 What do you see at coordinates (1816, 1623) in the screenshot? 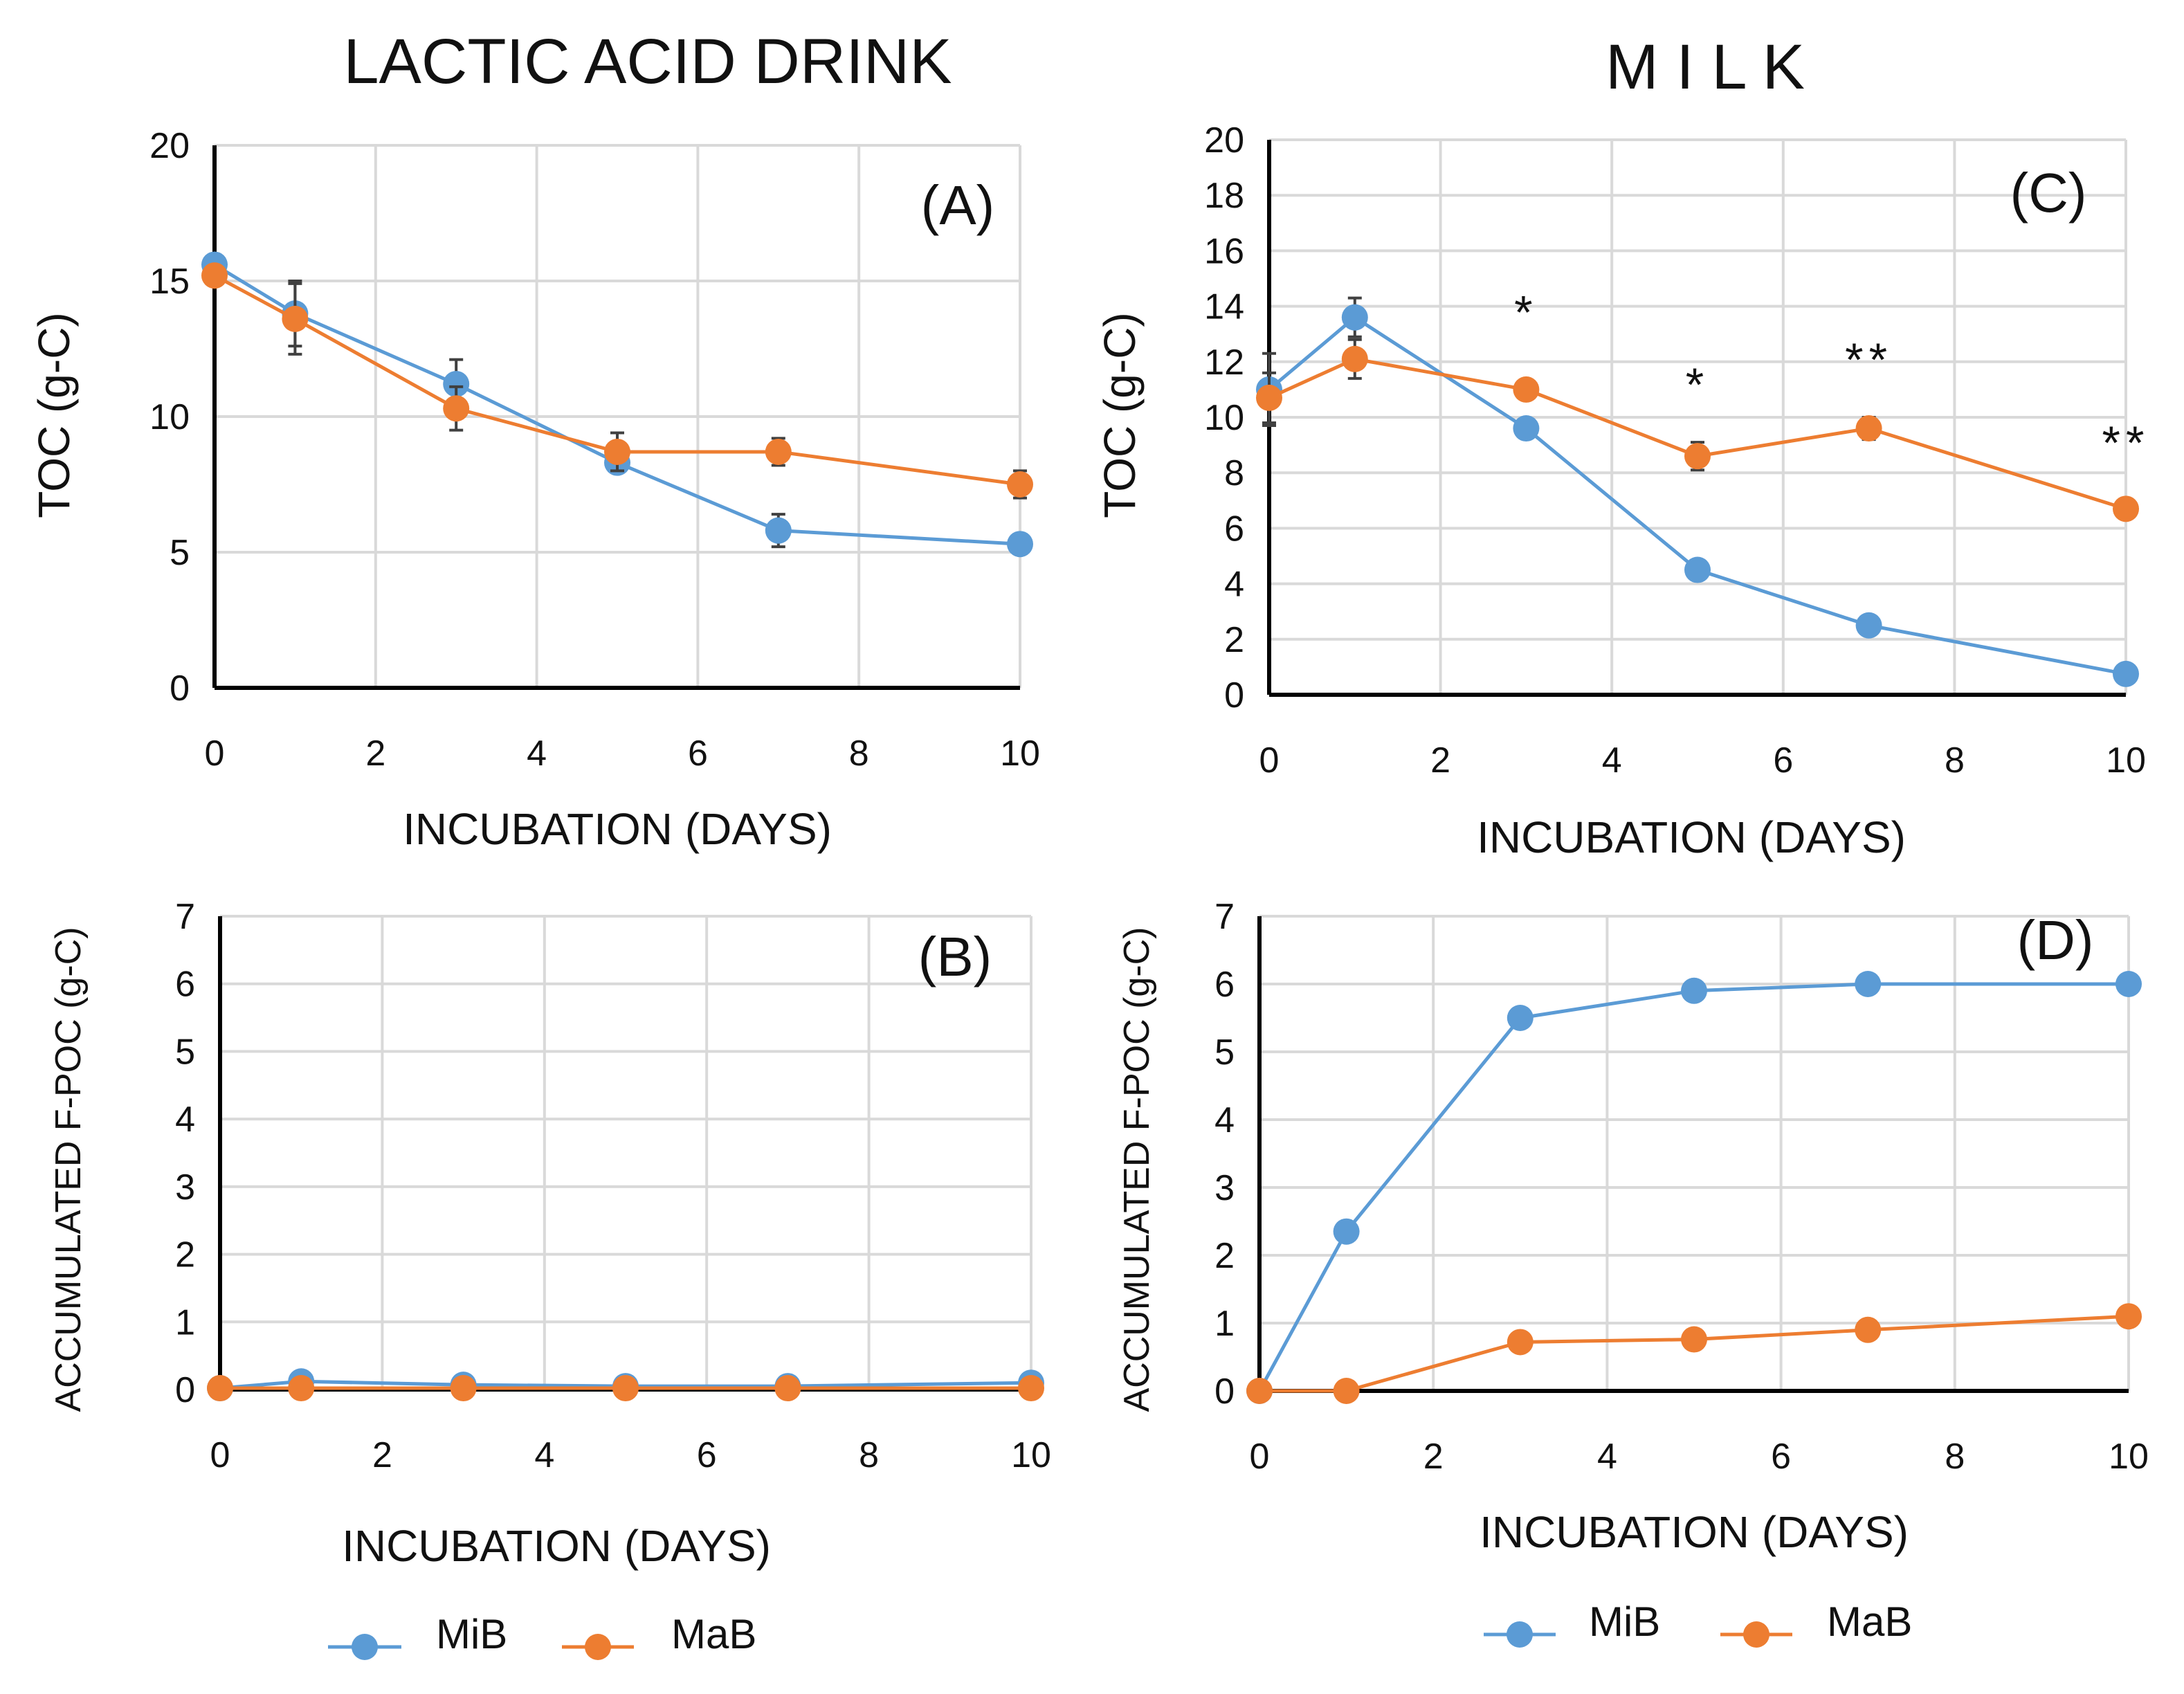
I see `legend-item-mab: MaB` at bounding box center [1816, 1623].